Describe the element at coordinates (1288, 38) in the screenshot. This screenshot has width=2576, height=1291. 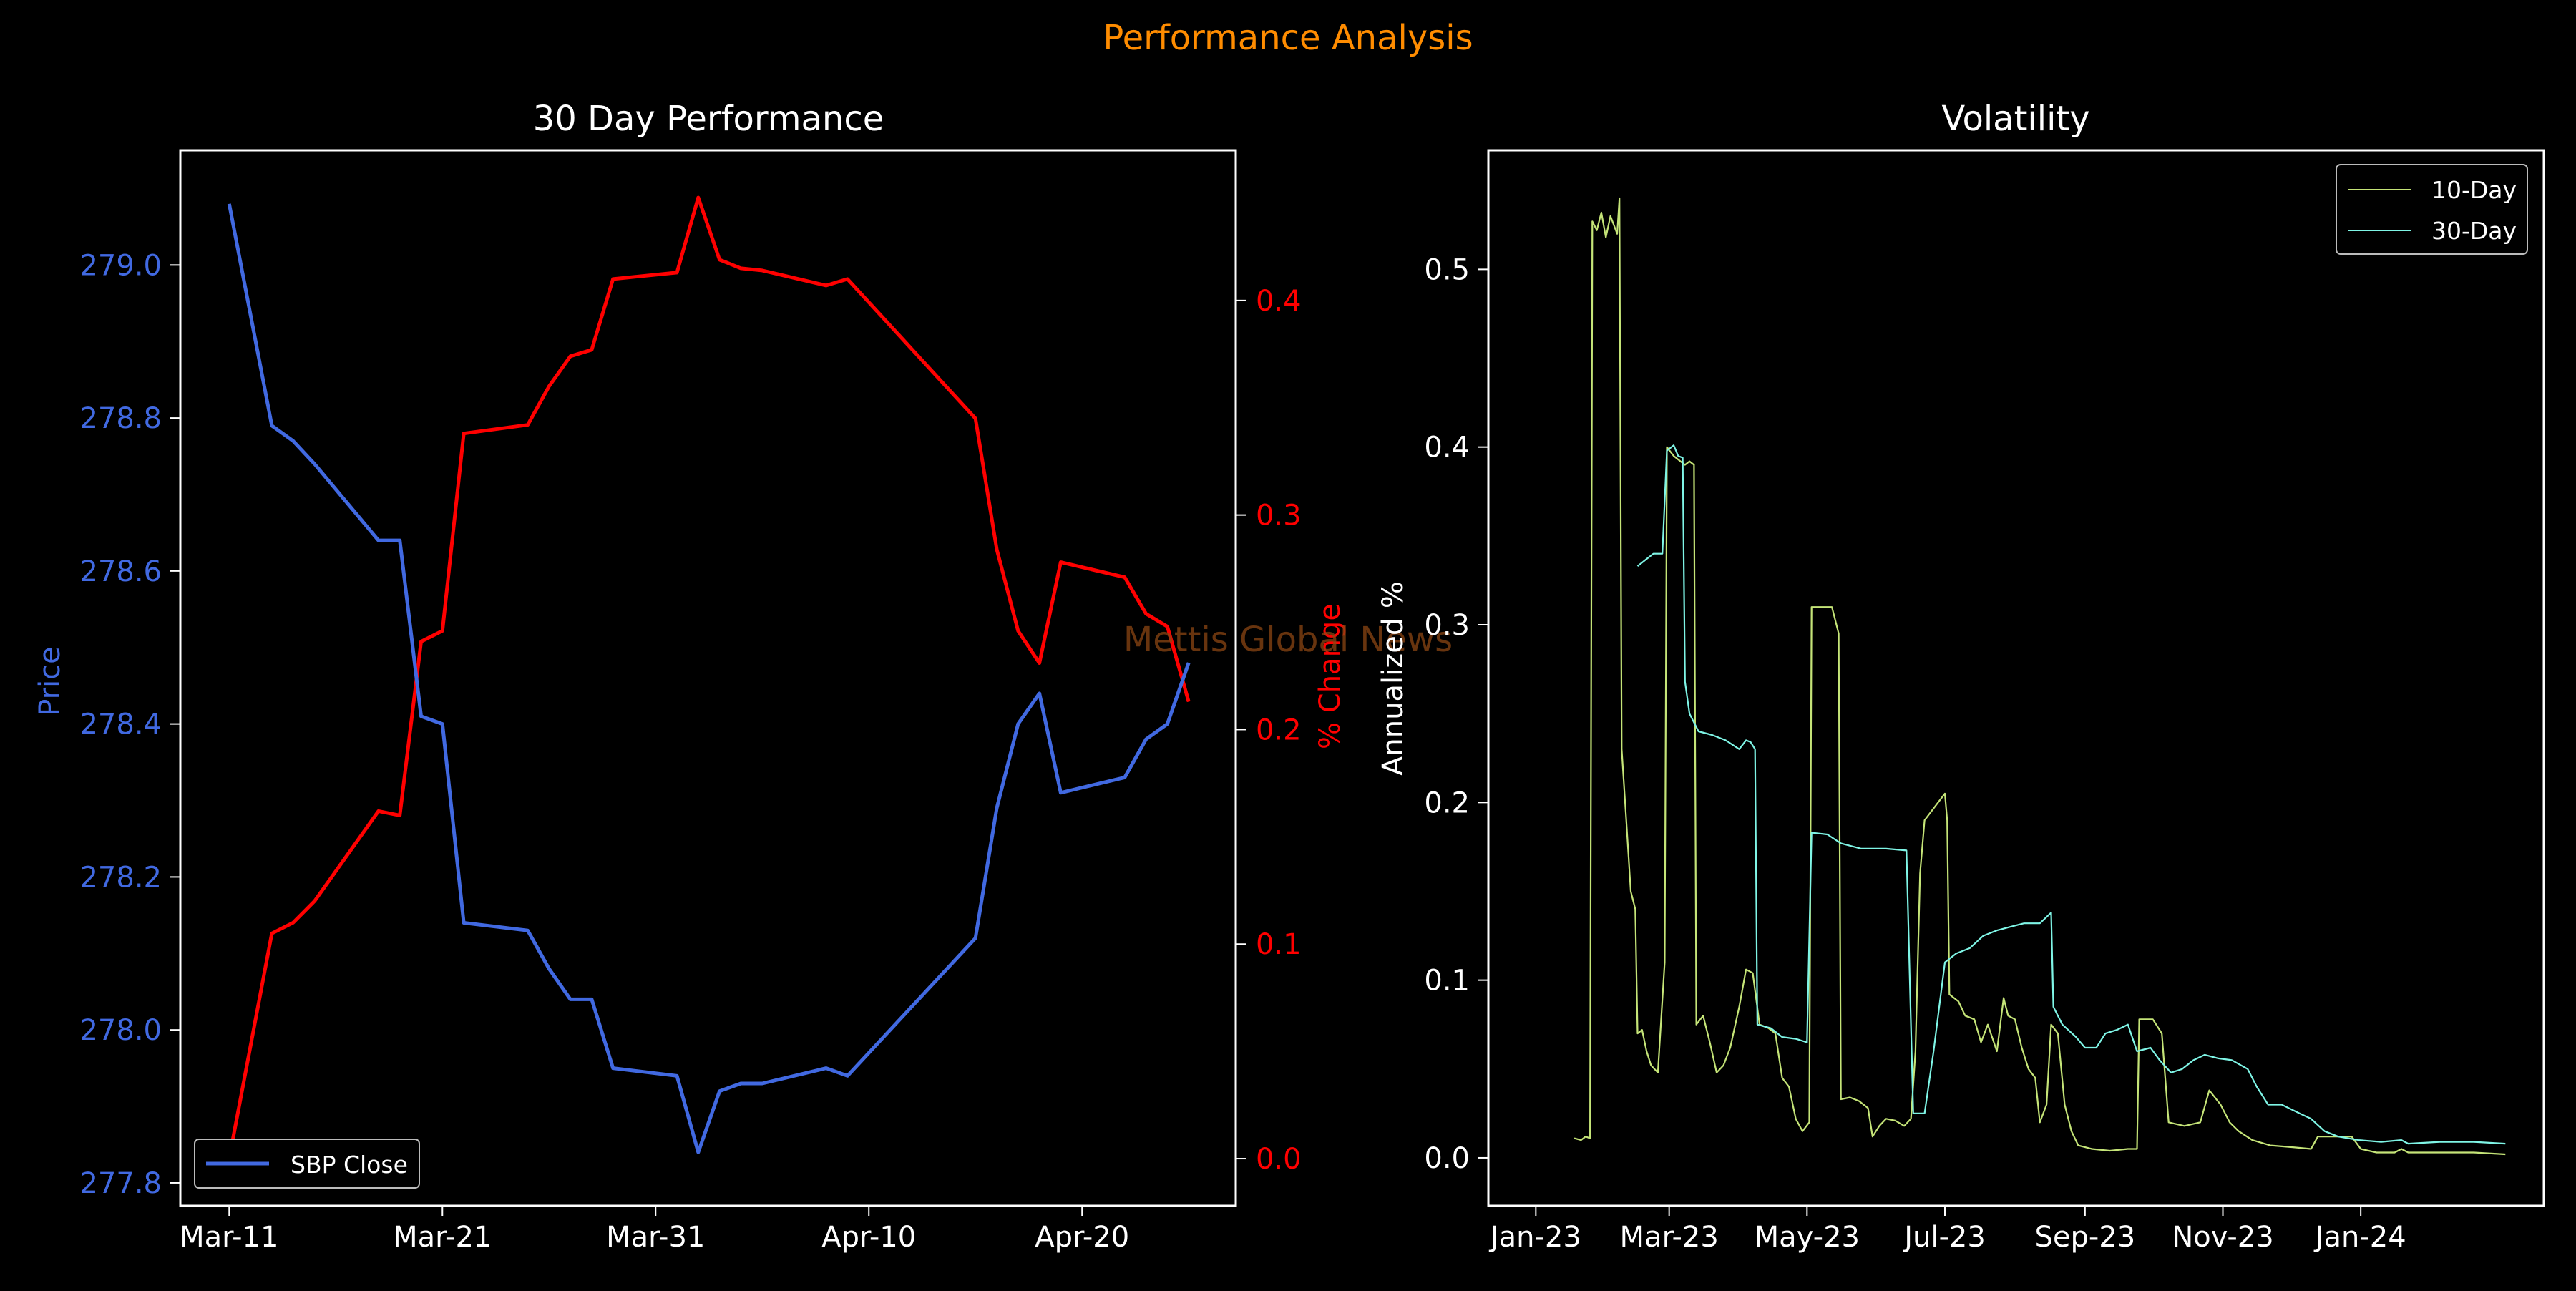
I see `suptitle: Performance Analysis` at that location.